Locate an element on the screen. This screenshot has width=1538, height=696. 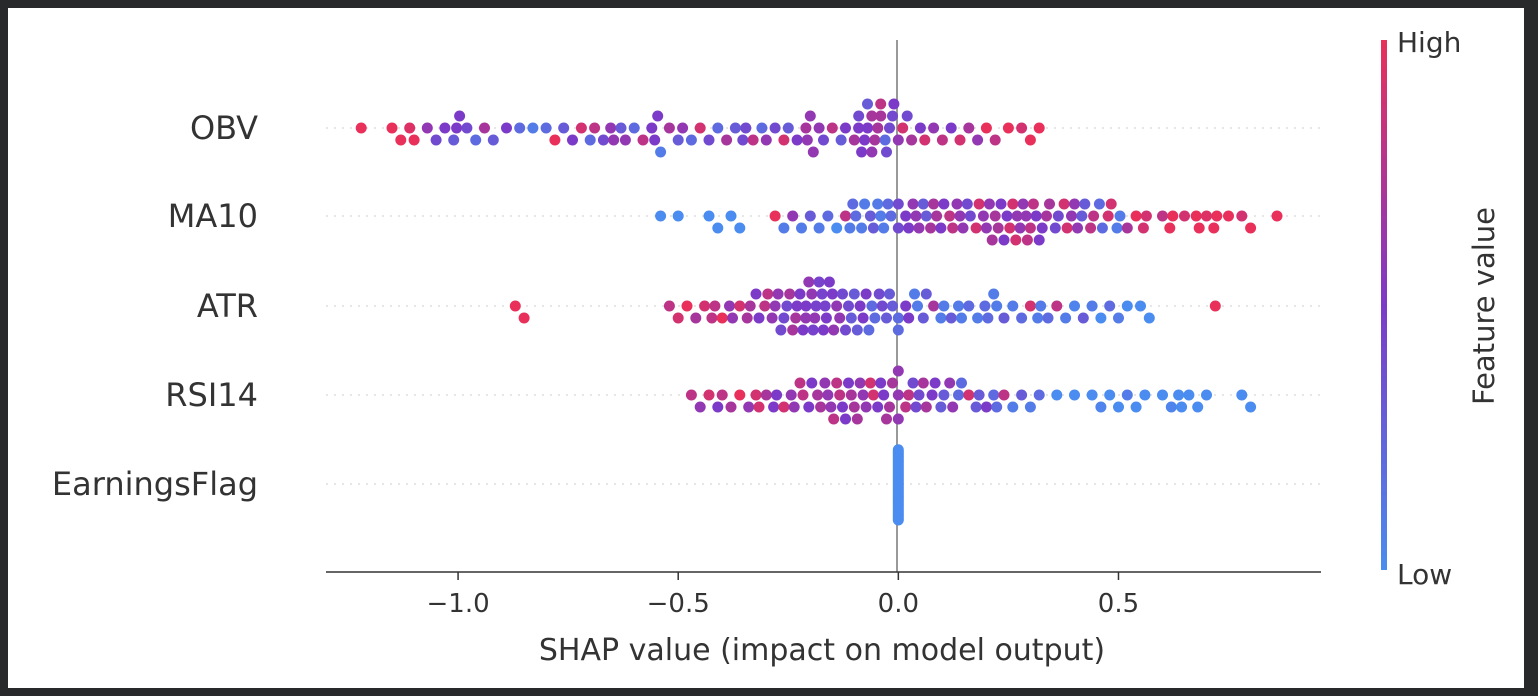
x-tick-label: −0.5 is located at coordinates (678, 604).